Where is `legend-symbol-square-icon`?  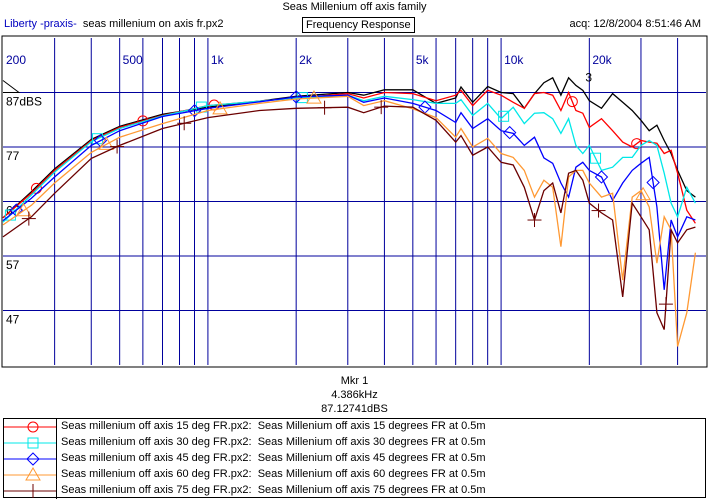
legend-symbol-square-icon is located at coordinates (30, 443).